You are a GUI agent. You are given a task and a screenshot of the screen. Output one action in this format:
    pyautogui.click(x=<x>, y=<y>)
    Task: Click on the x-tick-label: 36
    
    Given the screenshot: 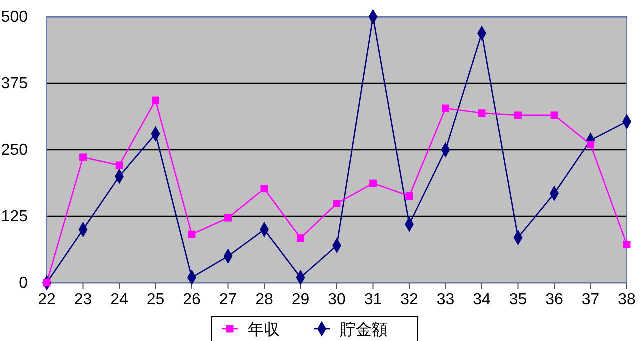 What is the action you would take?
    pyautogui.click(x=555, y=299)
    